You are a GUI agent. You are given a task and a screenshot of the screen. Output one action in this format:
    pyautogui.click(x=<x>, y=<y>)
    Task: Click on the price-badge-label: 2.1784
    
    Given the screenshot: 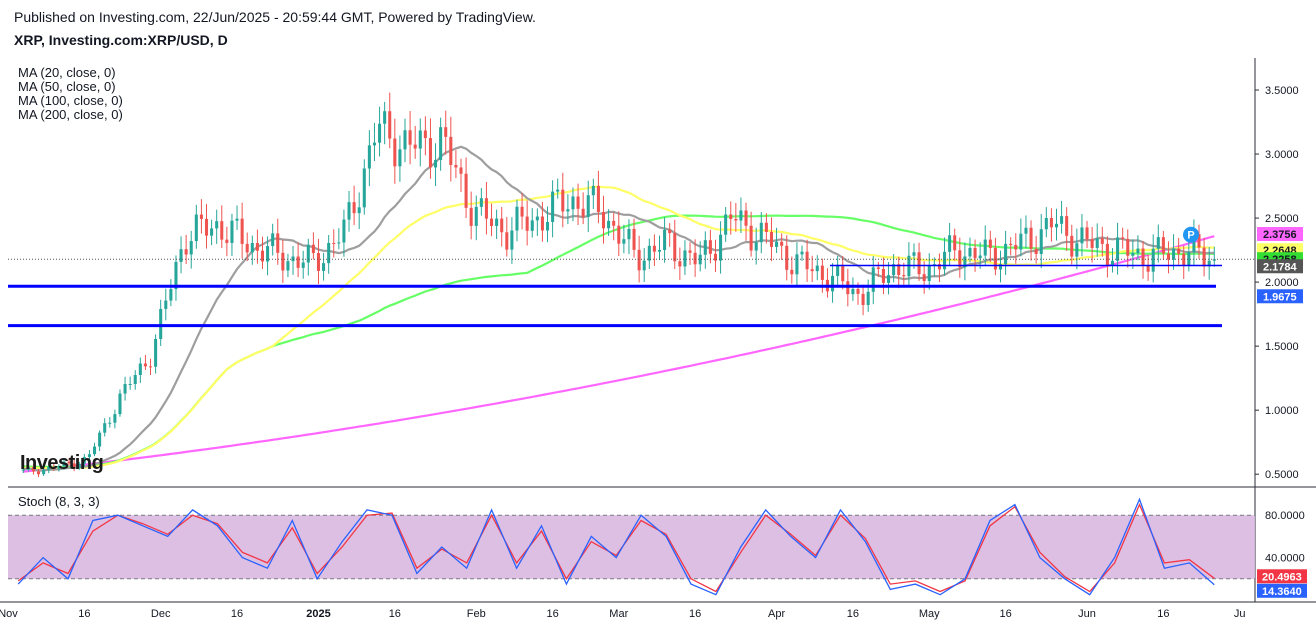 What is the action you would take?
    pyautogui.click(x=1280, y=267)
    